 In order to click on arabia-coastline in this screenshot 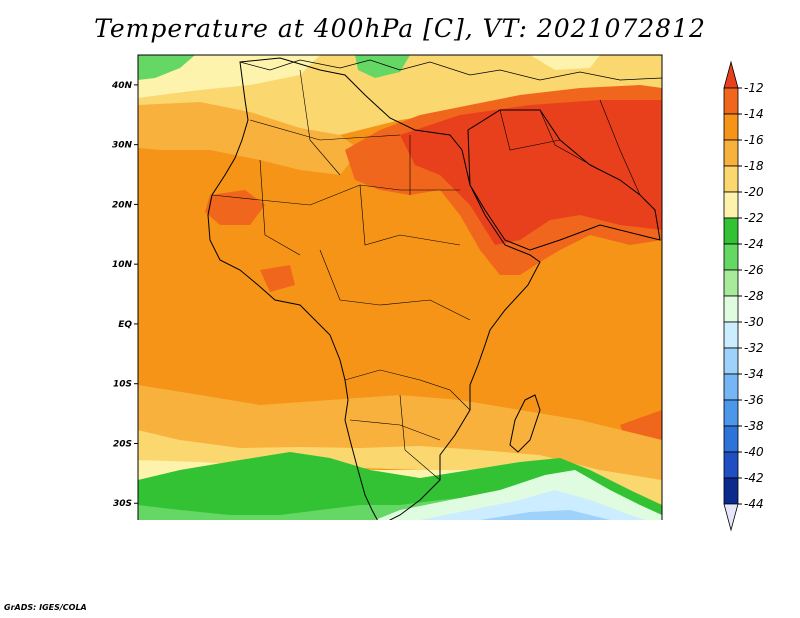, I will do `click(564, 180)`.